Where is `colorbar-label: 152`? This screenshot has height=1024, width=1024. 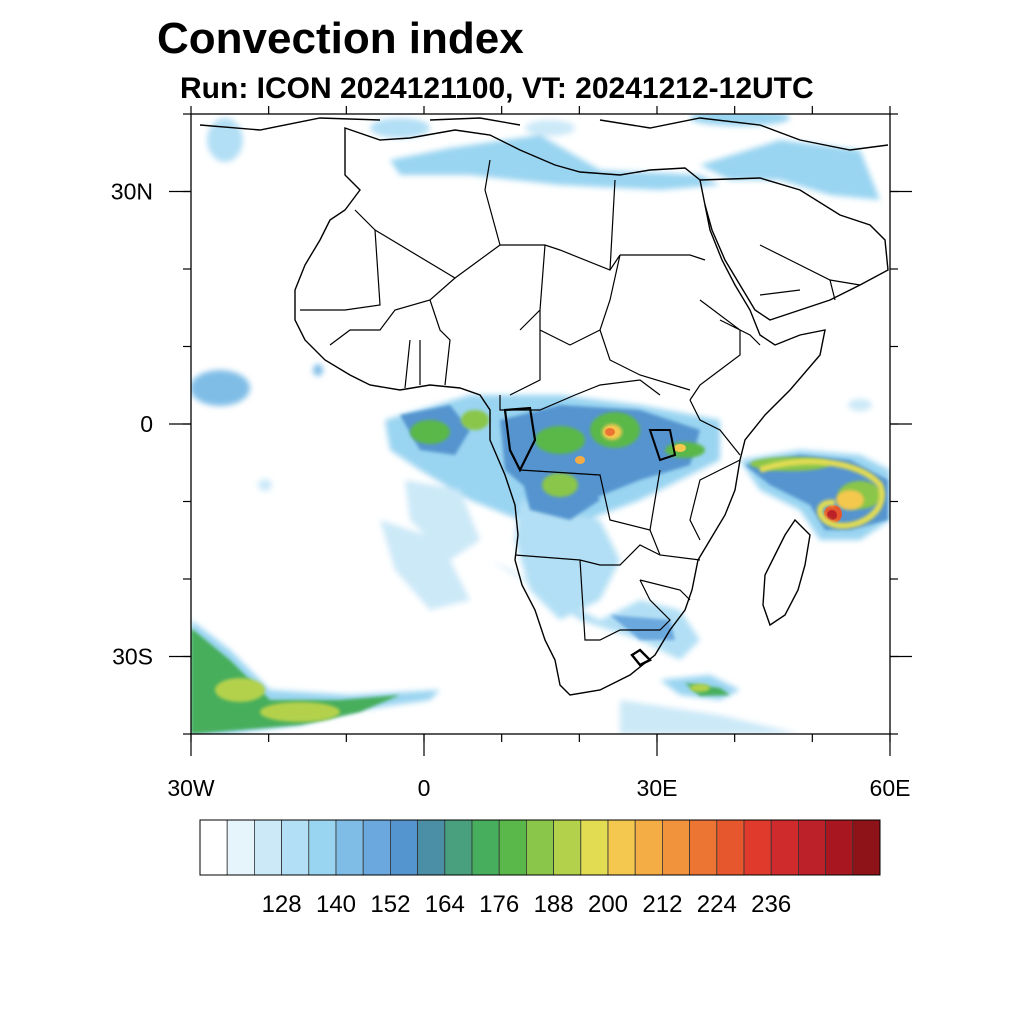 colorbar-label: 152 is located at coordinates (390, 904).